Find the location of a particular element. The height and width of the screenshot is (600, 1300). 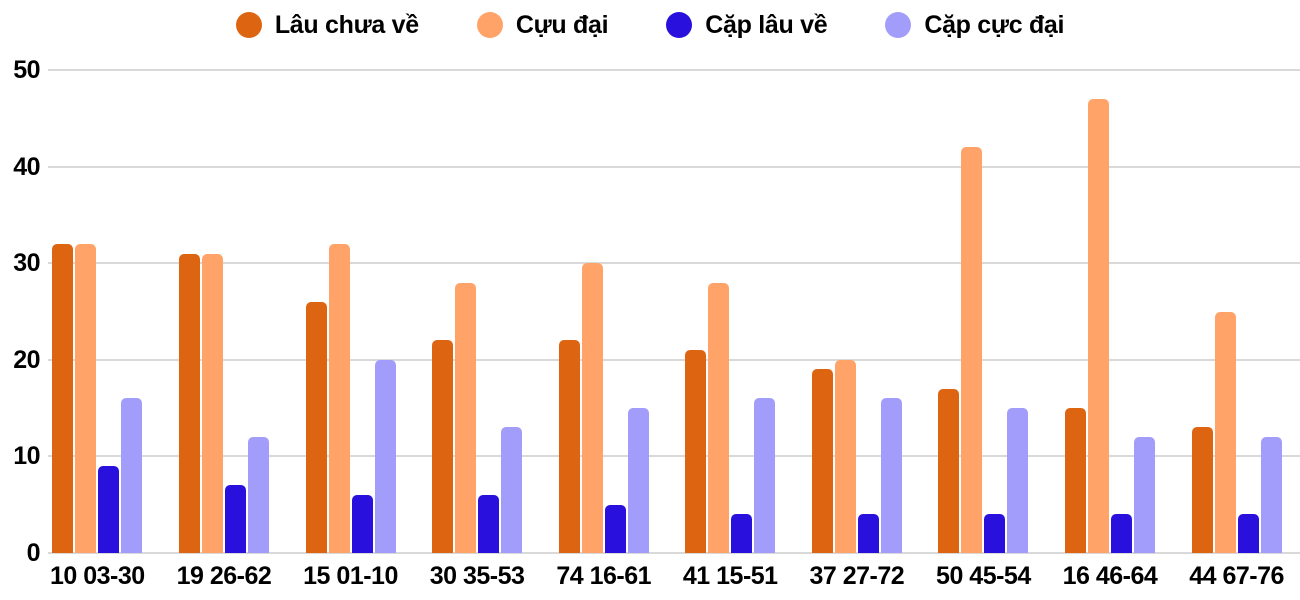

legend-label: Cặp cực đại is located at coordinates (994, 24).